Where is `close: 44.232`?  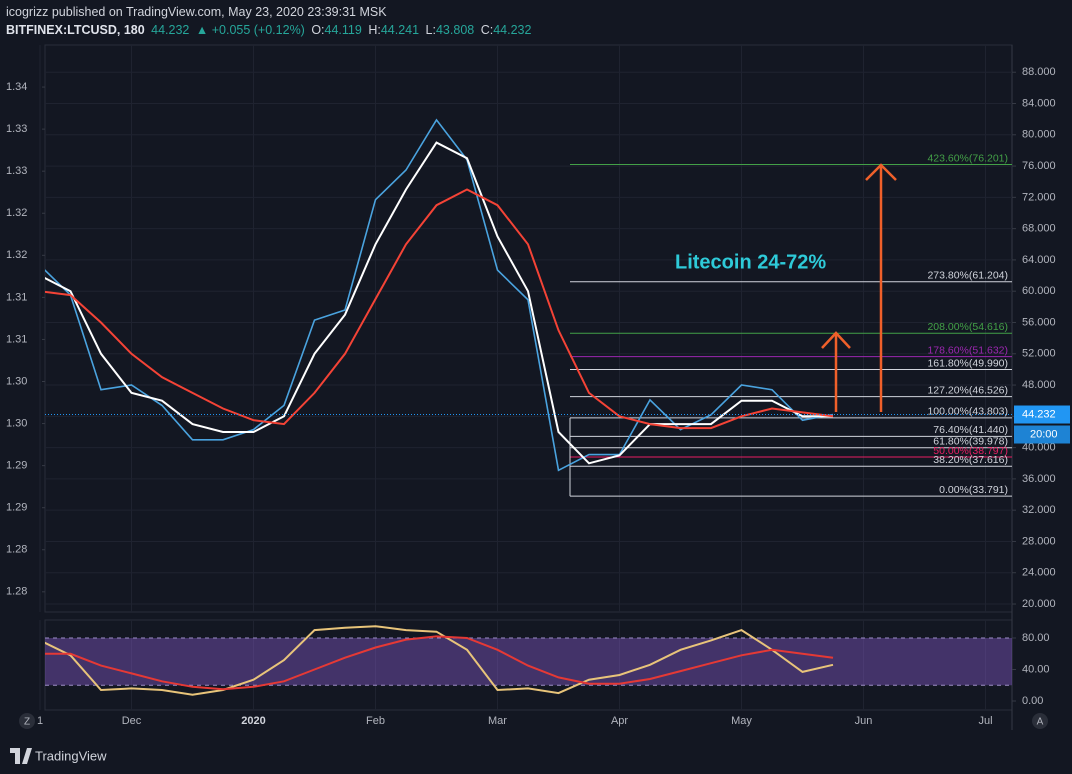
close: 44.232 is located at coordinates (512, 30).